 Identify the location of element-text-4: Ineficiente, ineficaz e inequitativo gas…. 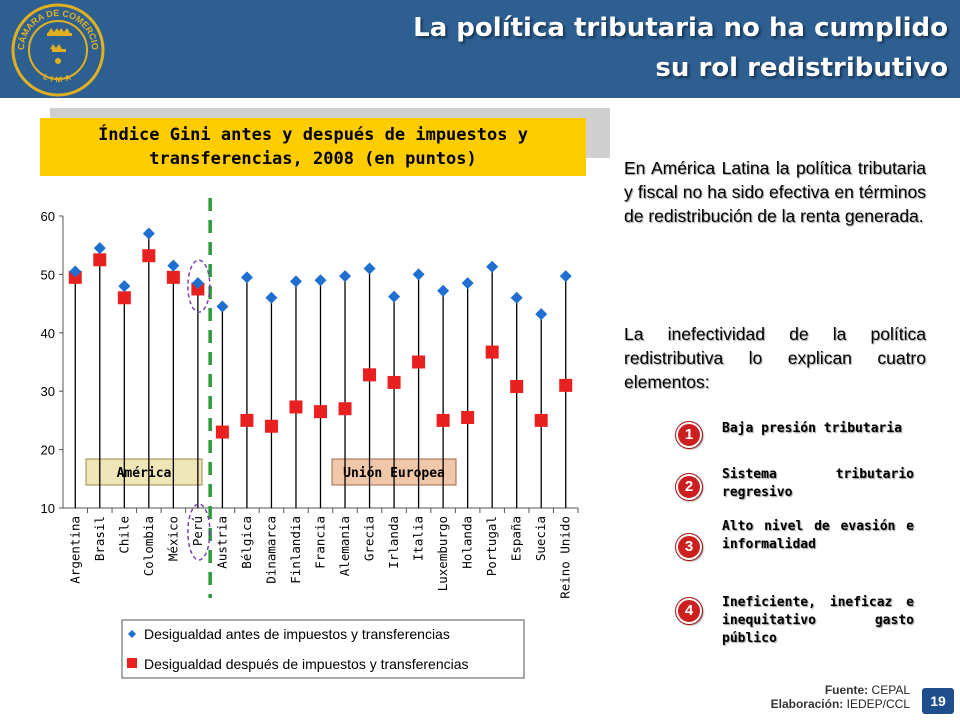
(818, 620).